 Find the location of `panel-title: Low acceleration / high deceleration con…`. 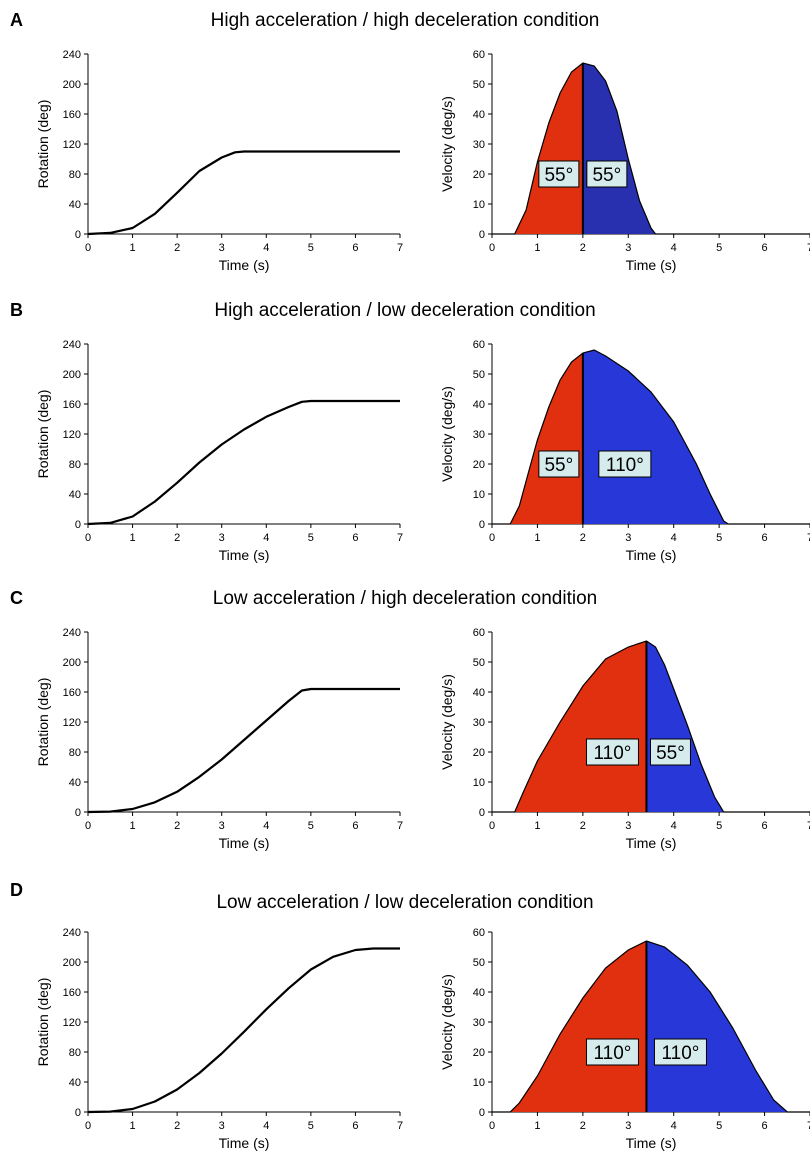

panel-title: Low acceleration / high deceleration con… is located at coordinates (405, 599).